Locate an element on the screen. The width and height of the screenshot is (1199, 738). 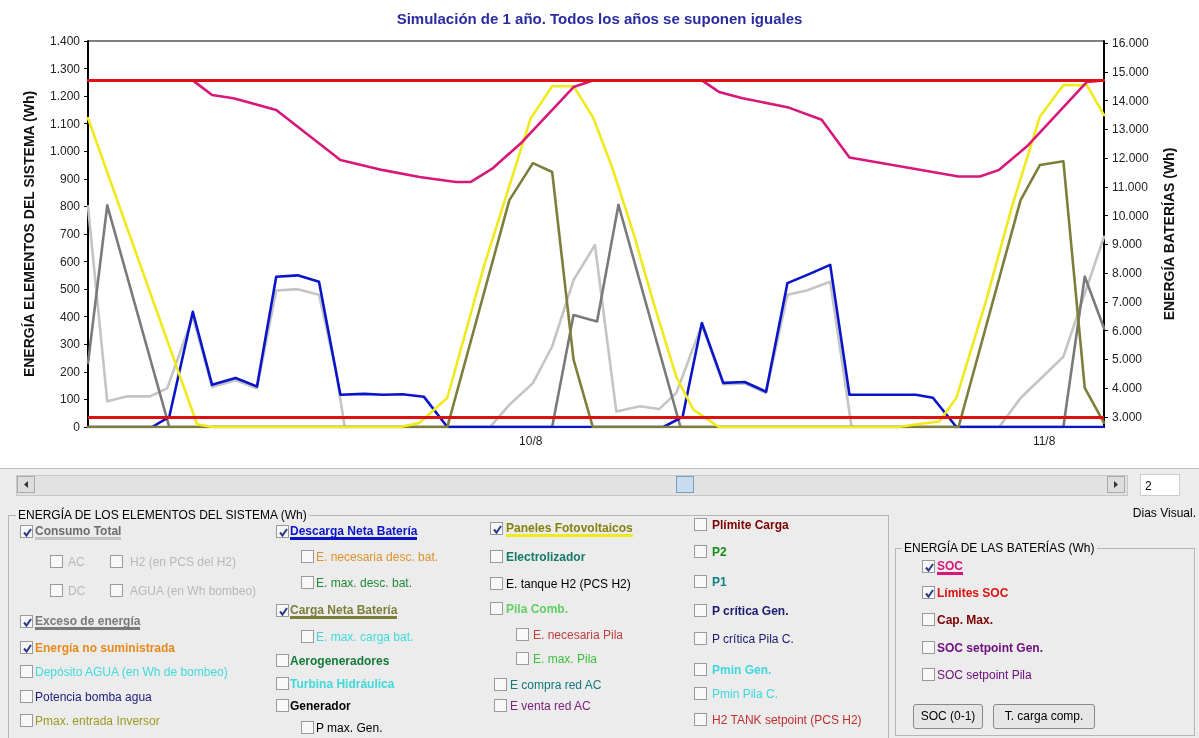
y-tick-label: 800 is located at coordinates (70, 206).